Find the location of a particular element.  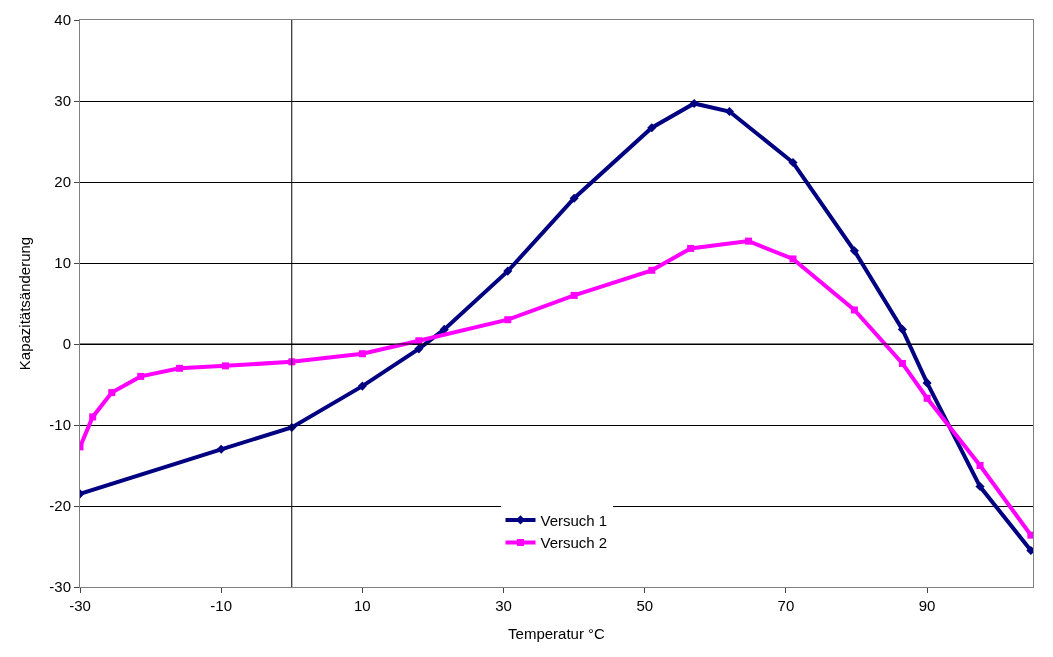

x-tick-label: 10 is located at coordinates (362, 605).